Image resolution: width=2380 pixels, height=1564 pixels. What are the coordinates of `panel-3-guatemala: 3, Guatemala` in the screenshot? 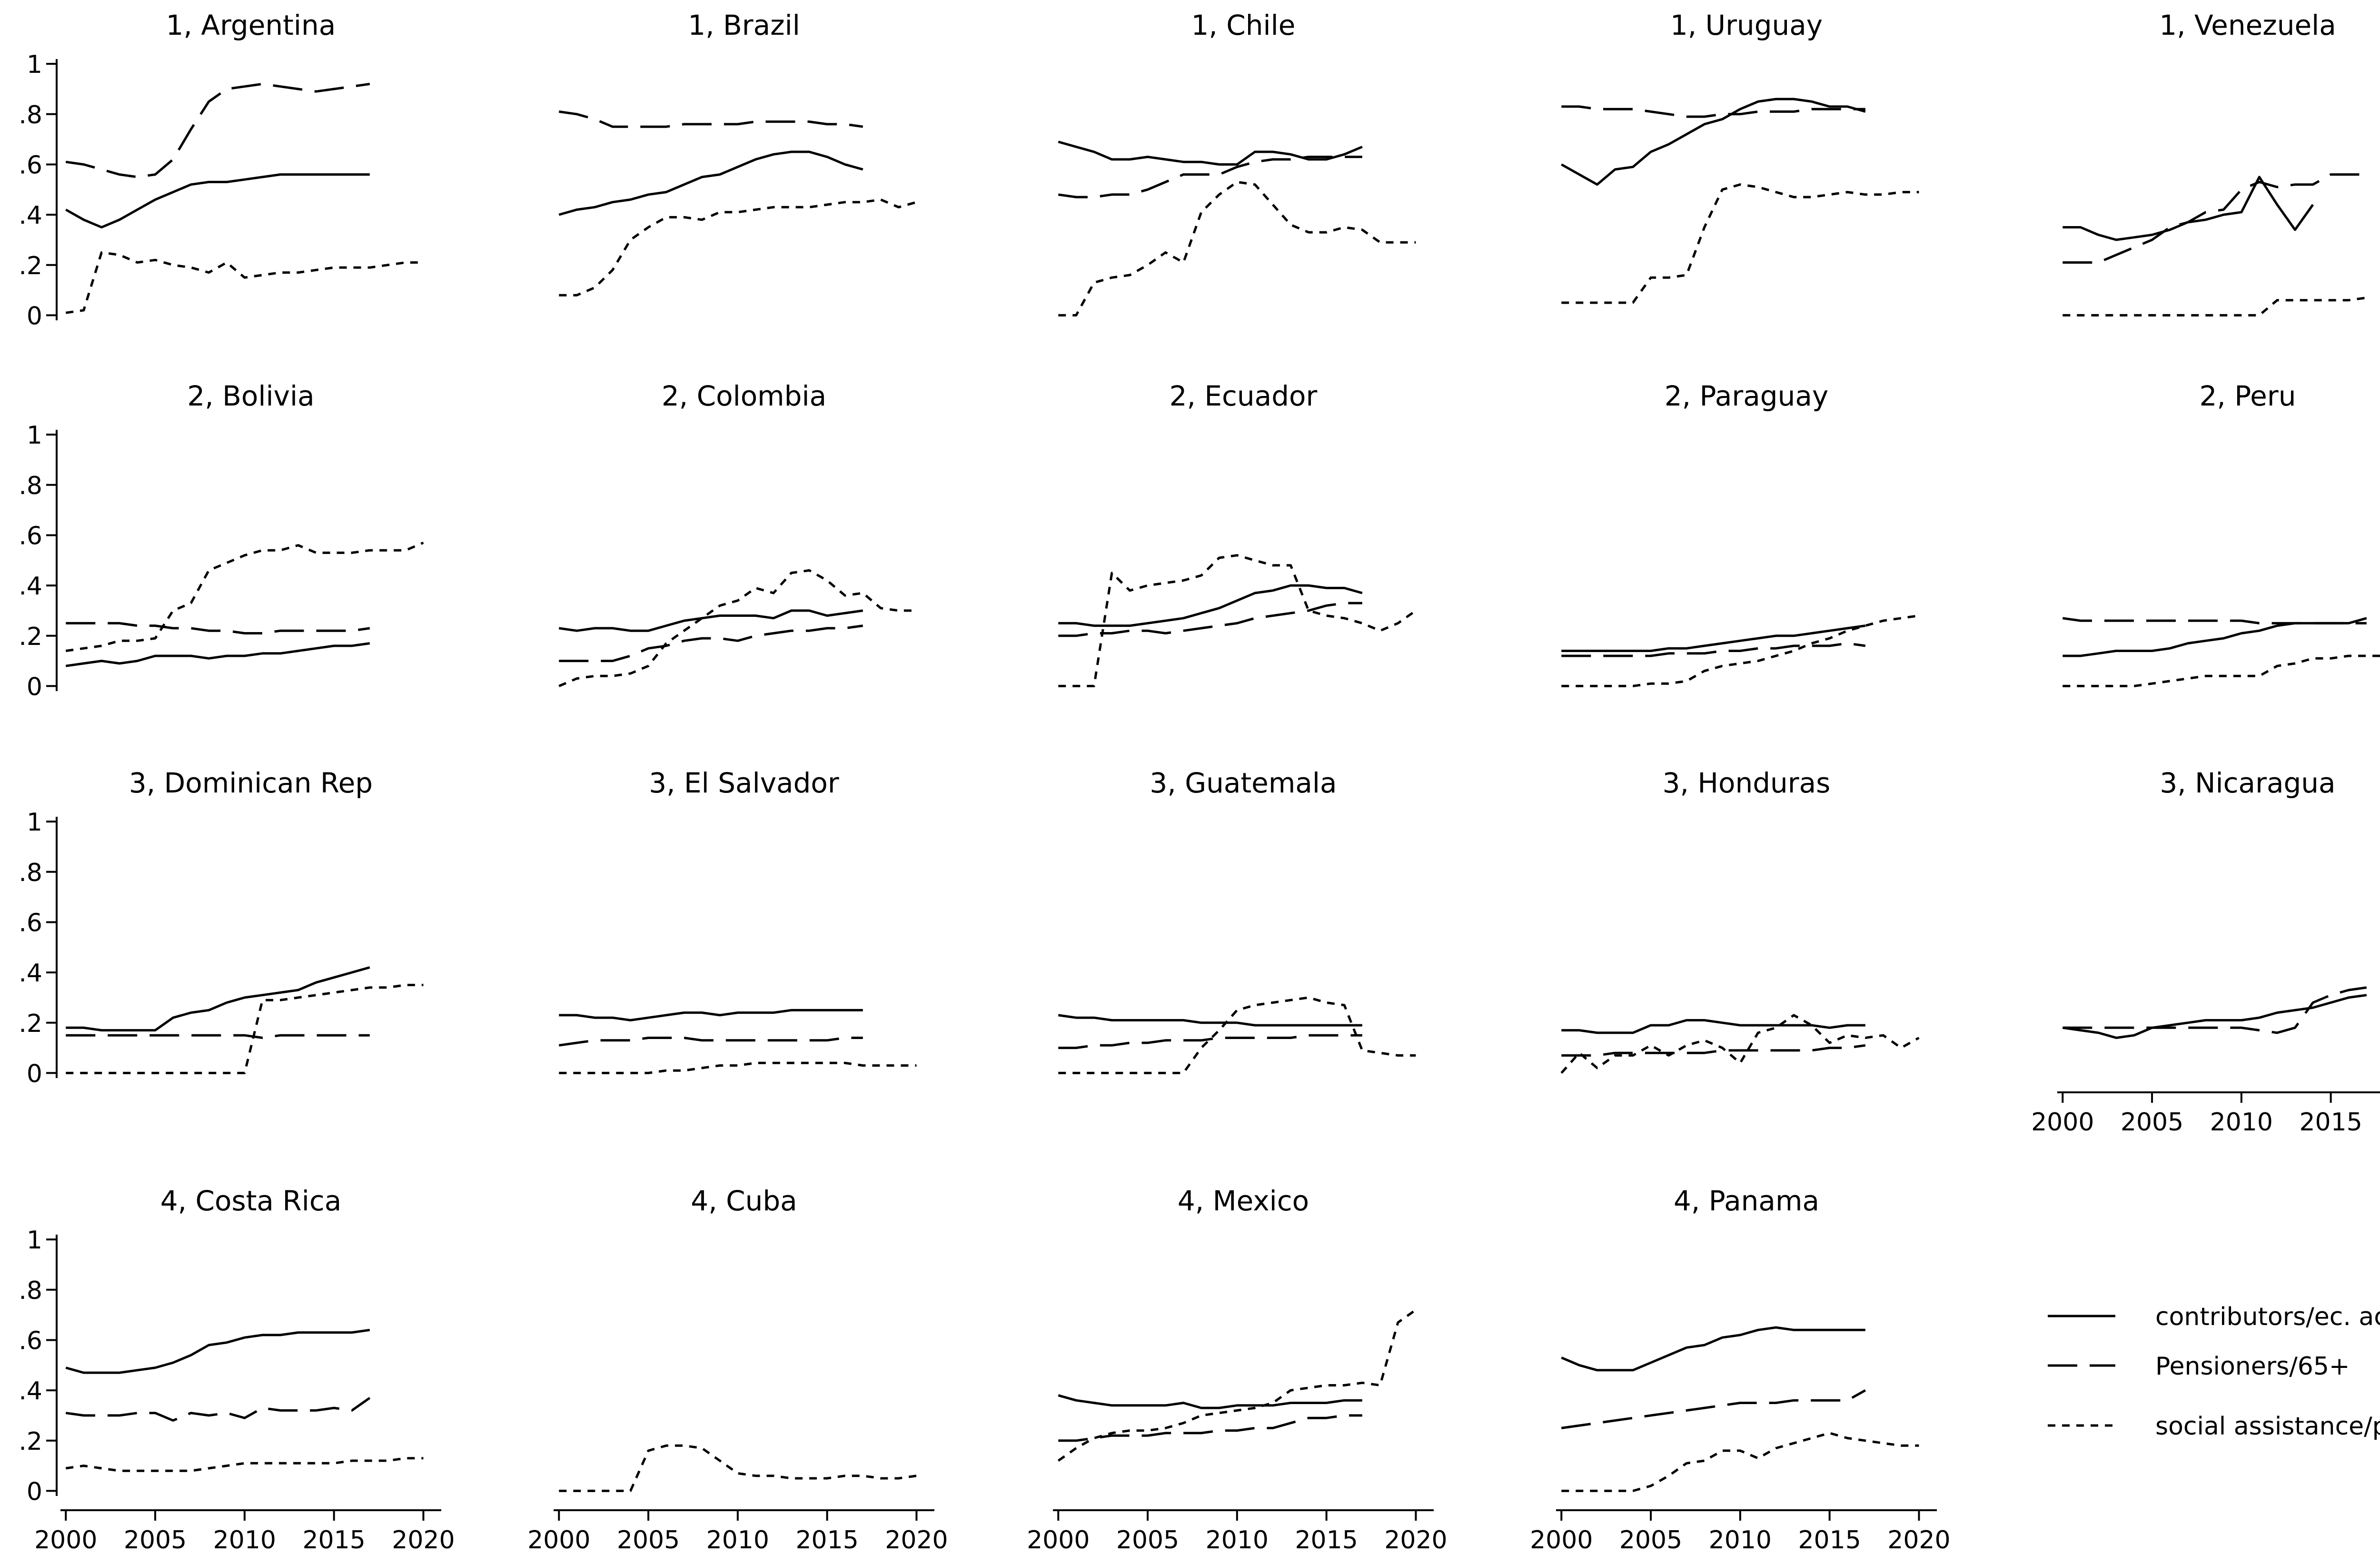 It's located at (1237, 920).